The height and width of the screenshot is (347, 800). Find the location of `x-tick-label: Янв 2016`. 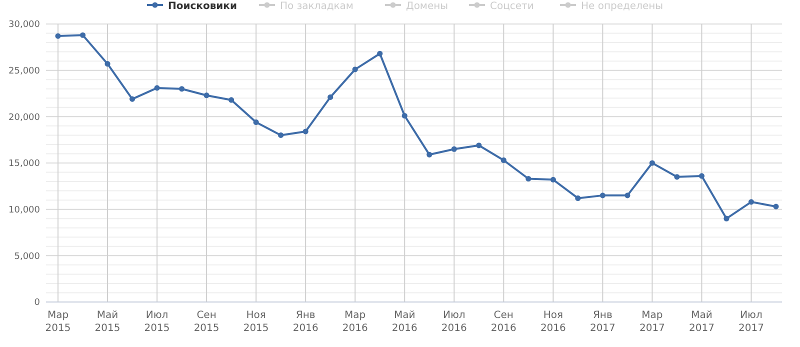

x-tick-label: Янв 2016 is located at coordinates (305, 322).